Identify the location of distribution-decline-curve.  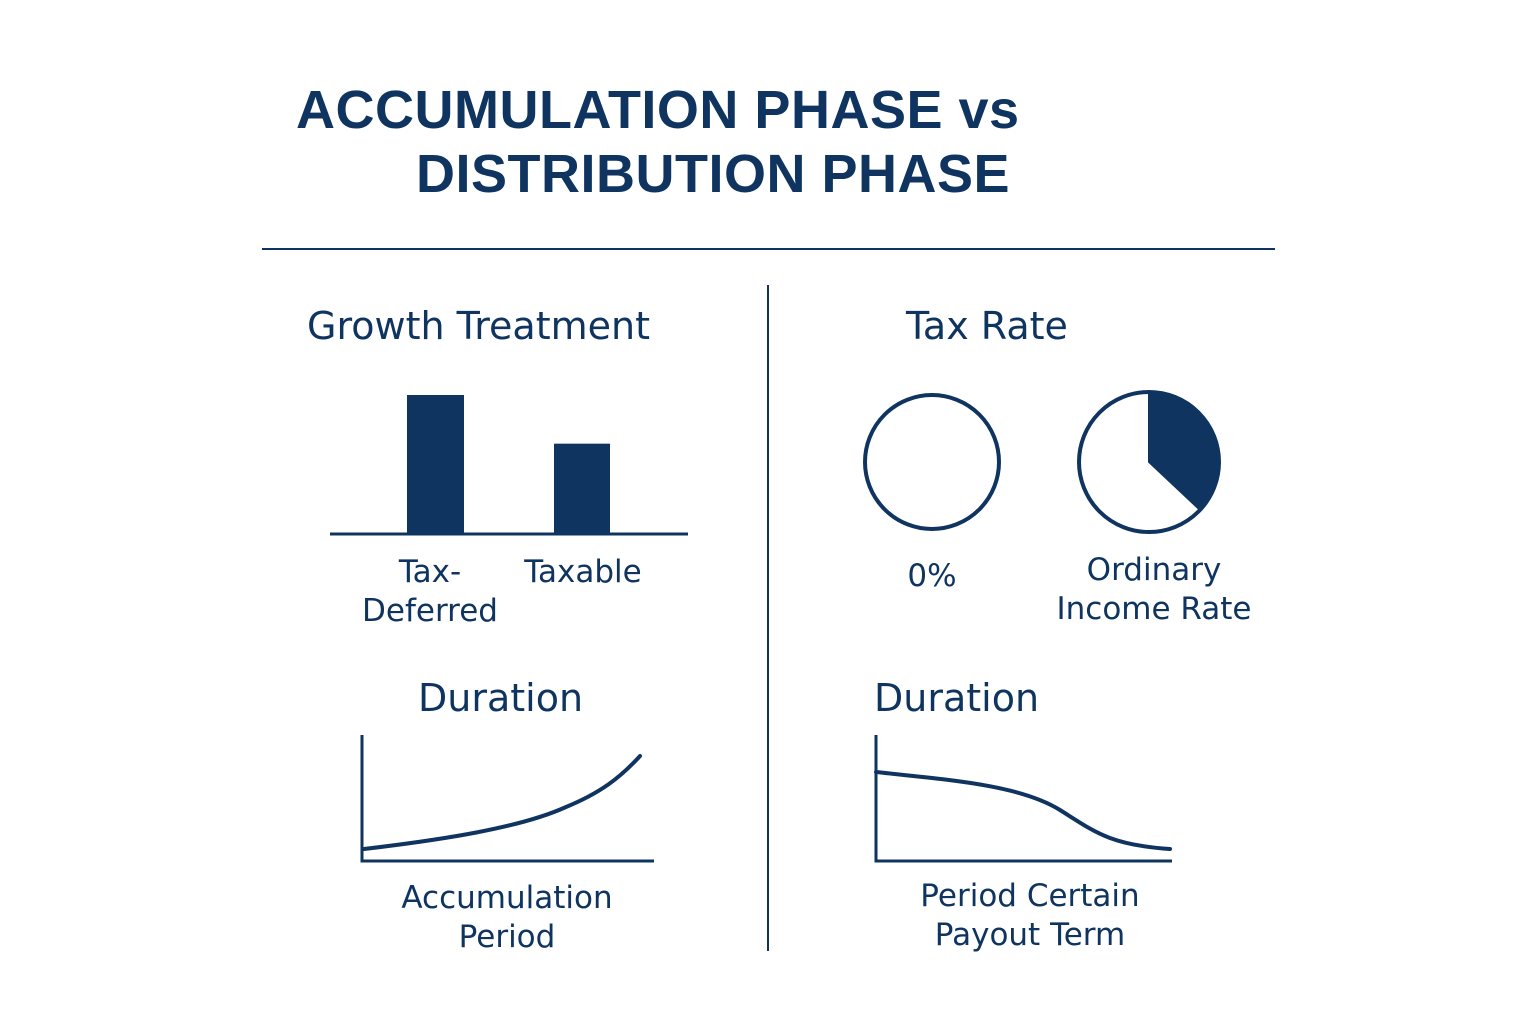
(1023, 810).